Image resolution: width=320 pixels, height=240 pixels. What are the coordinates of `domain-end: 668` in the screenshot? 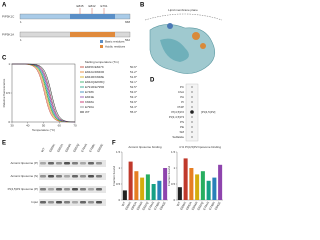 It's located at (127, 22).